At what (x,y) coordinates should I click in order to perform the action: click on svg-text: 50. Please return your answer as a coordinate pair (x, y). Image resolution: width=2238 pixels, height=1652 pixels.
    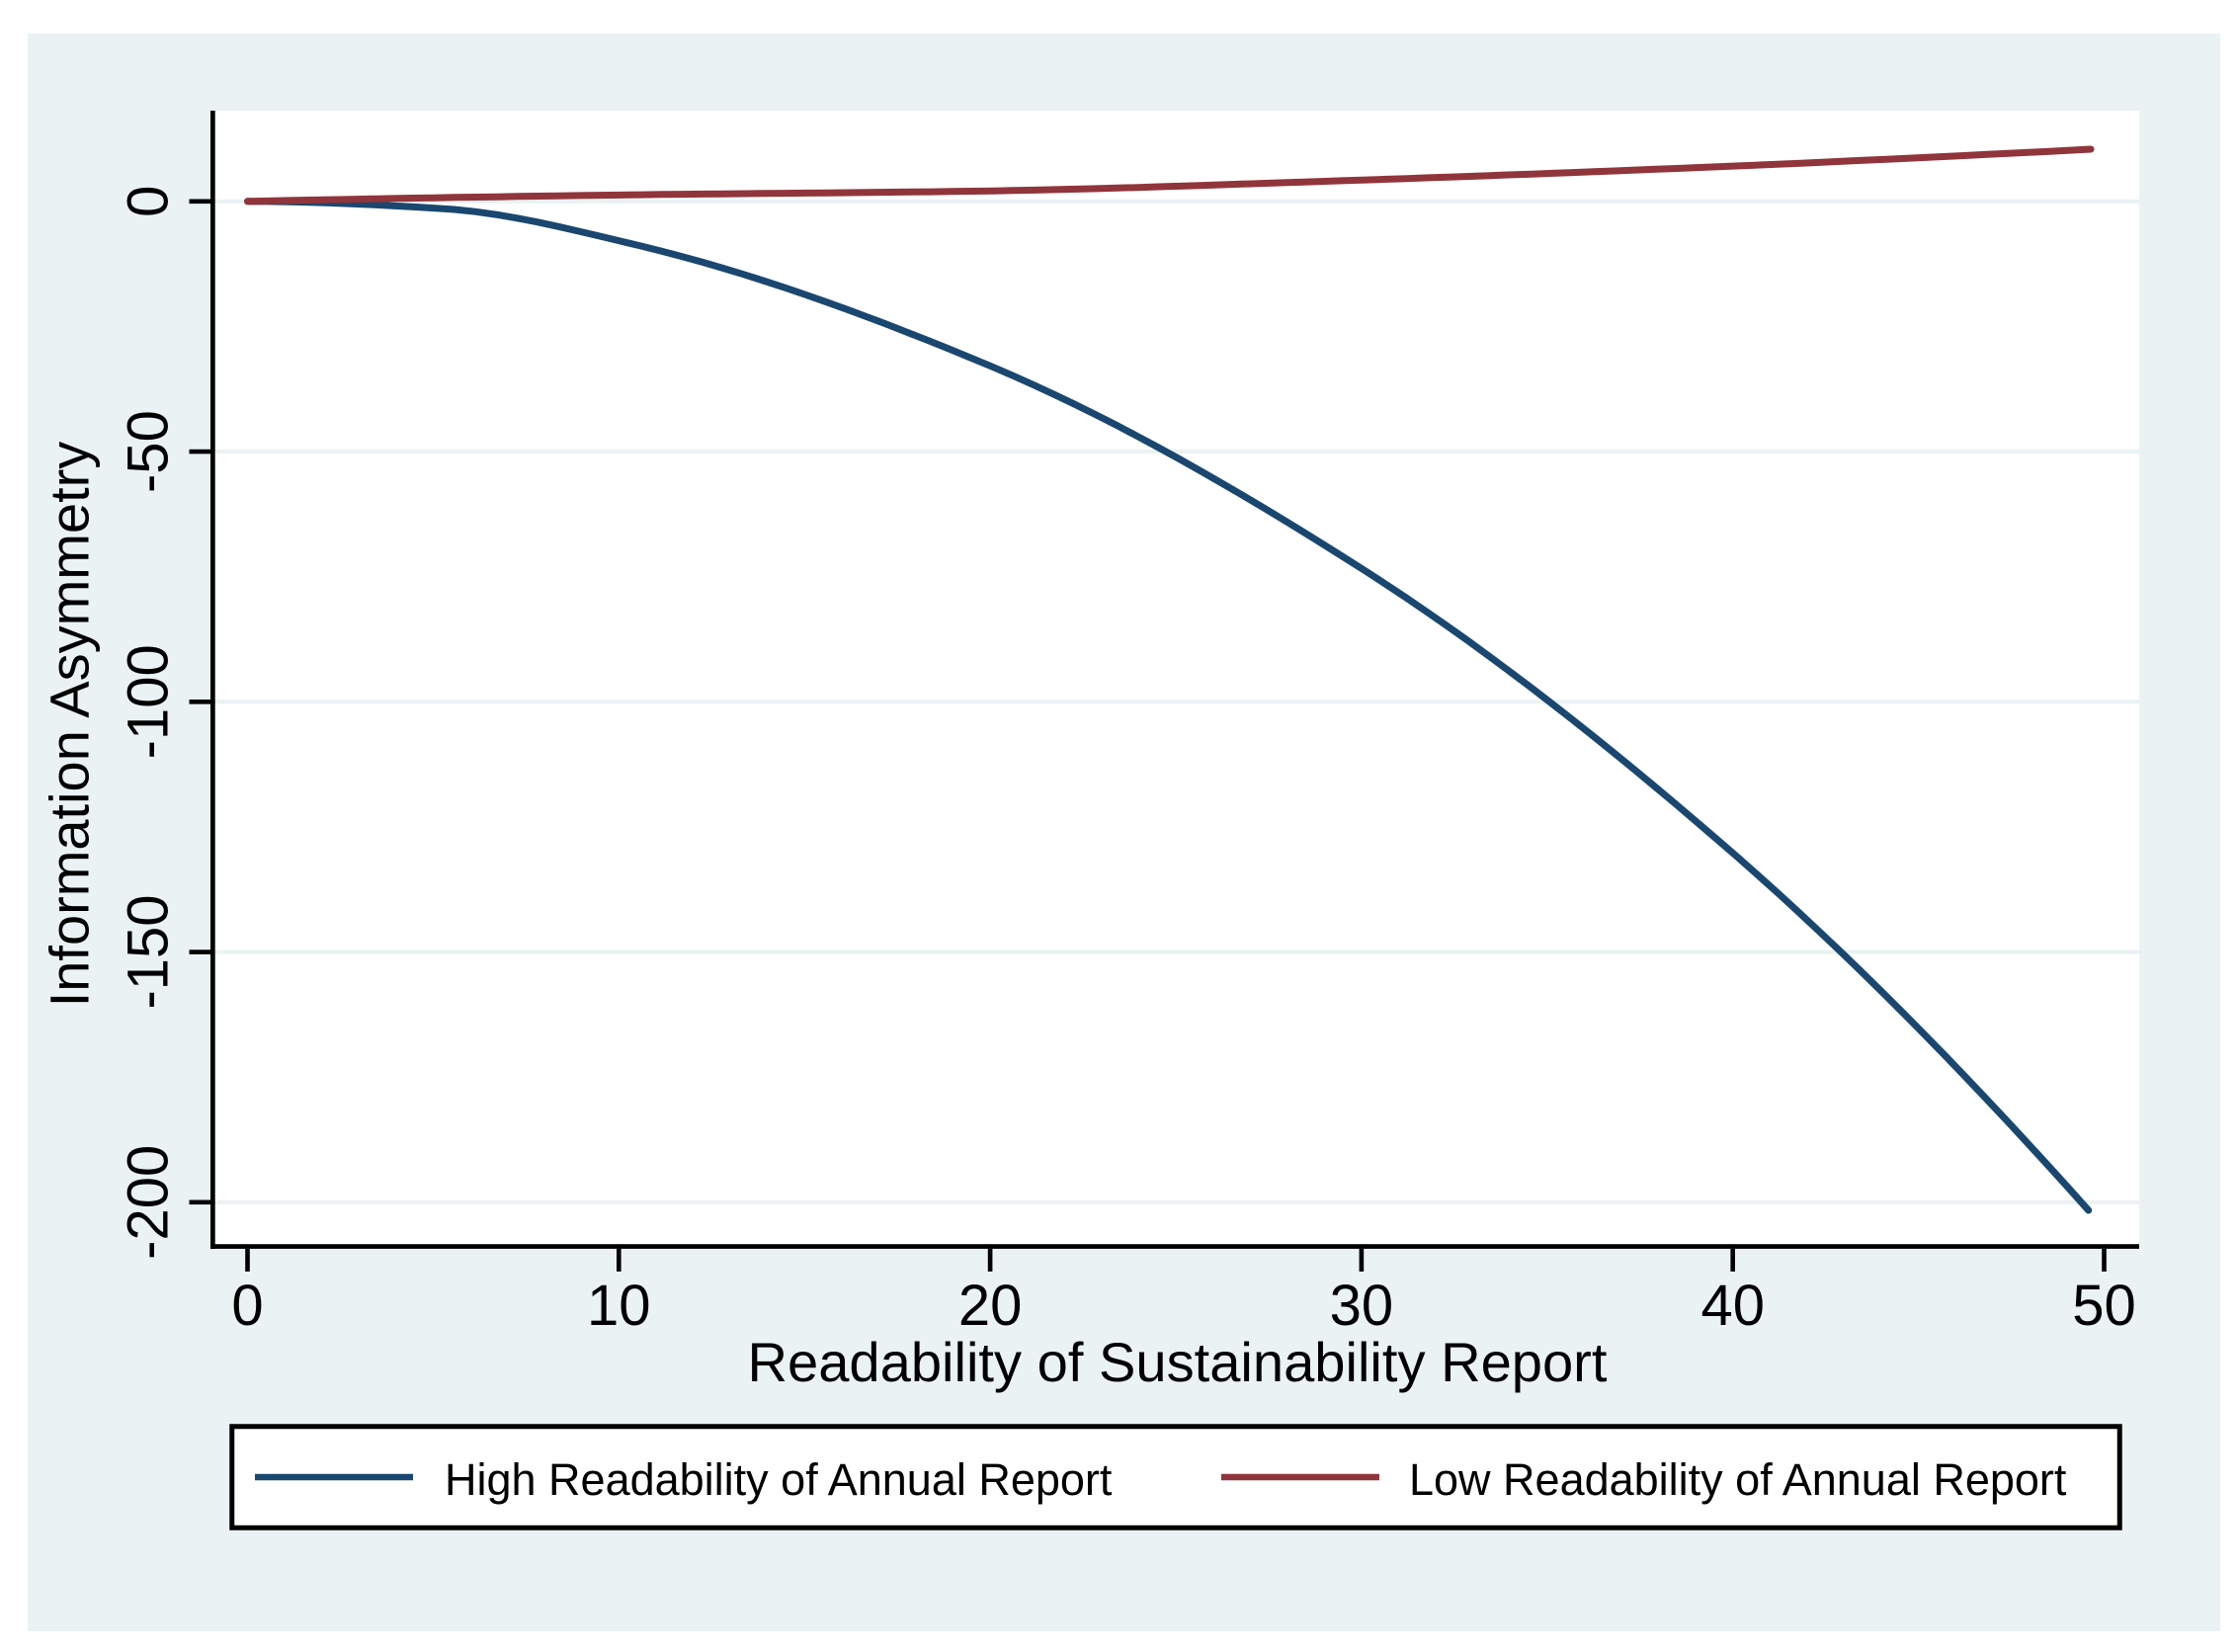
    Looking at the image, I should click on (2104, 1306).